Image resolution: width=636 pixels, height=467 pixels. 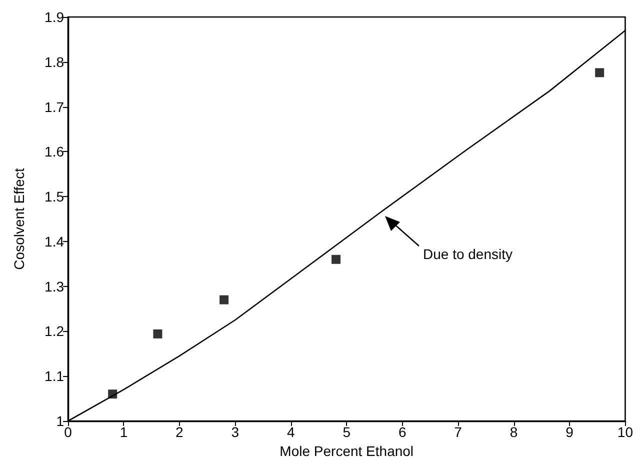 I want to click on x-tick-label: 0, so click(x=68, y=432).